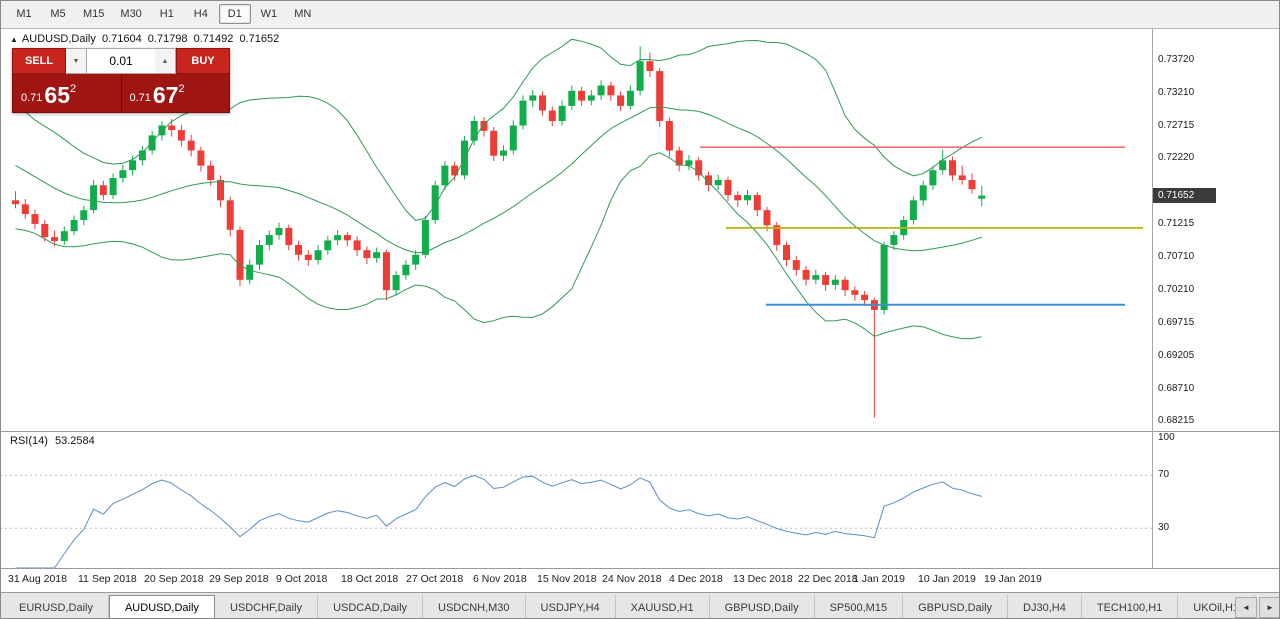  Describe the element at coordinates (121, 61) in the screenshot. I see `volume-input: 0.01` at that location.